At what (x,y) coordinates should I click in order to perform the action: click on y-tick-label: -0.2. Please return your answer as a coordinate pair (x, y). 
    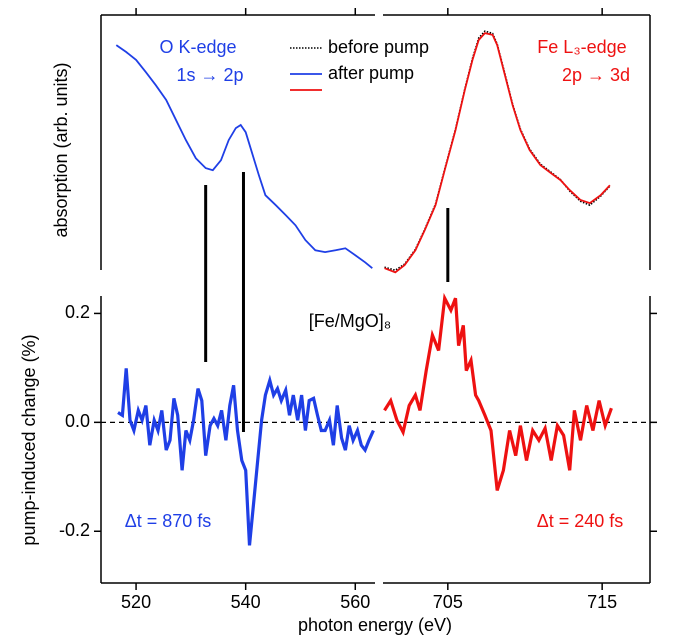
    Looking at the image, I should click on (74, 530).